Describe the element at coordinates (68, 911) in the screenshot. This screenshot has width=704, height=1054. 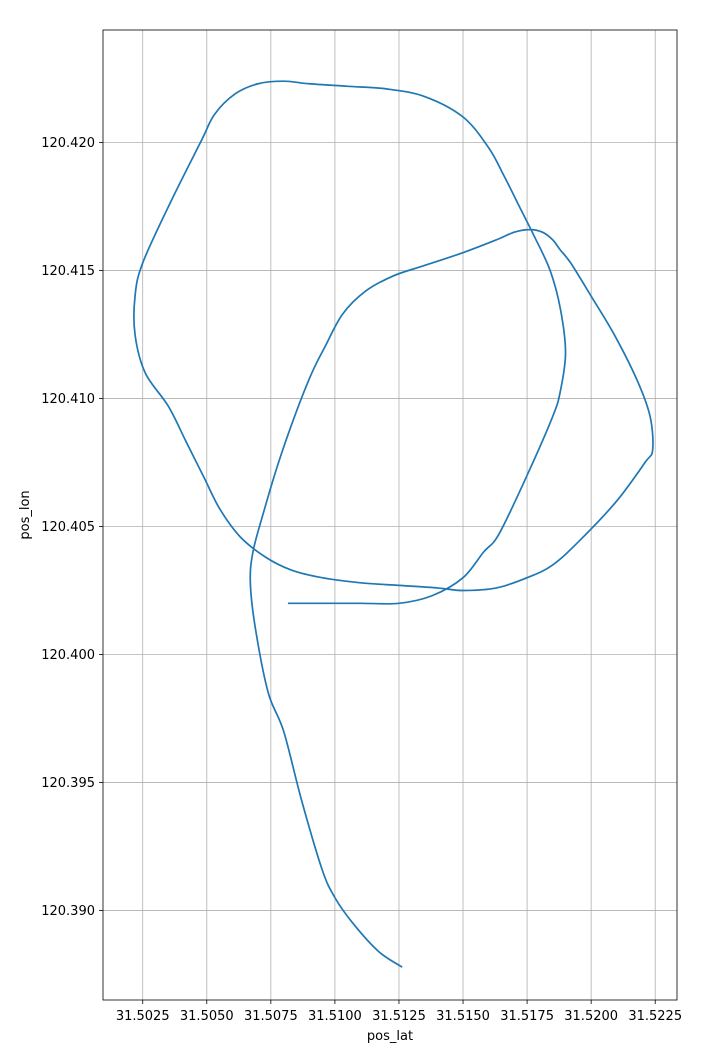
I see `y-tick-label: 120.390` at that location.